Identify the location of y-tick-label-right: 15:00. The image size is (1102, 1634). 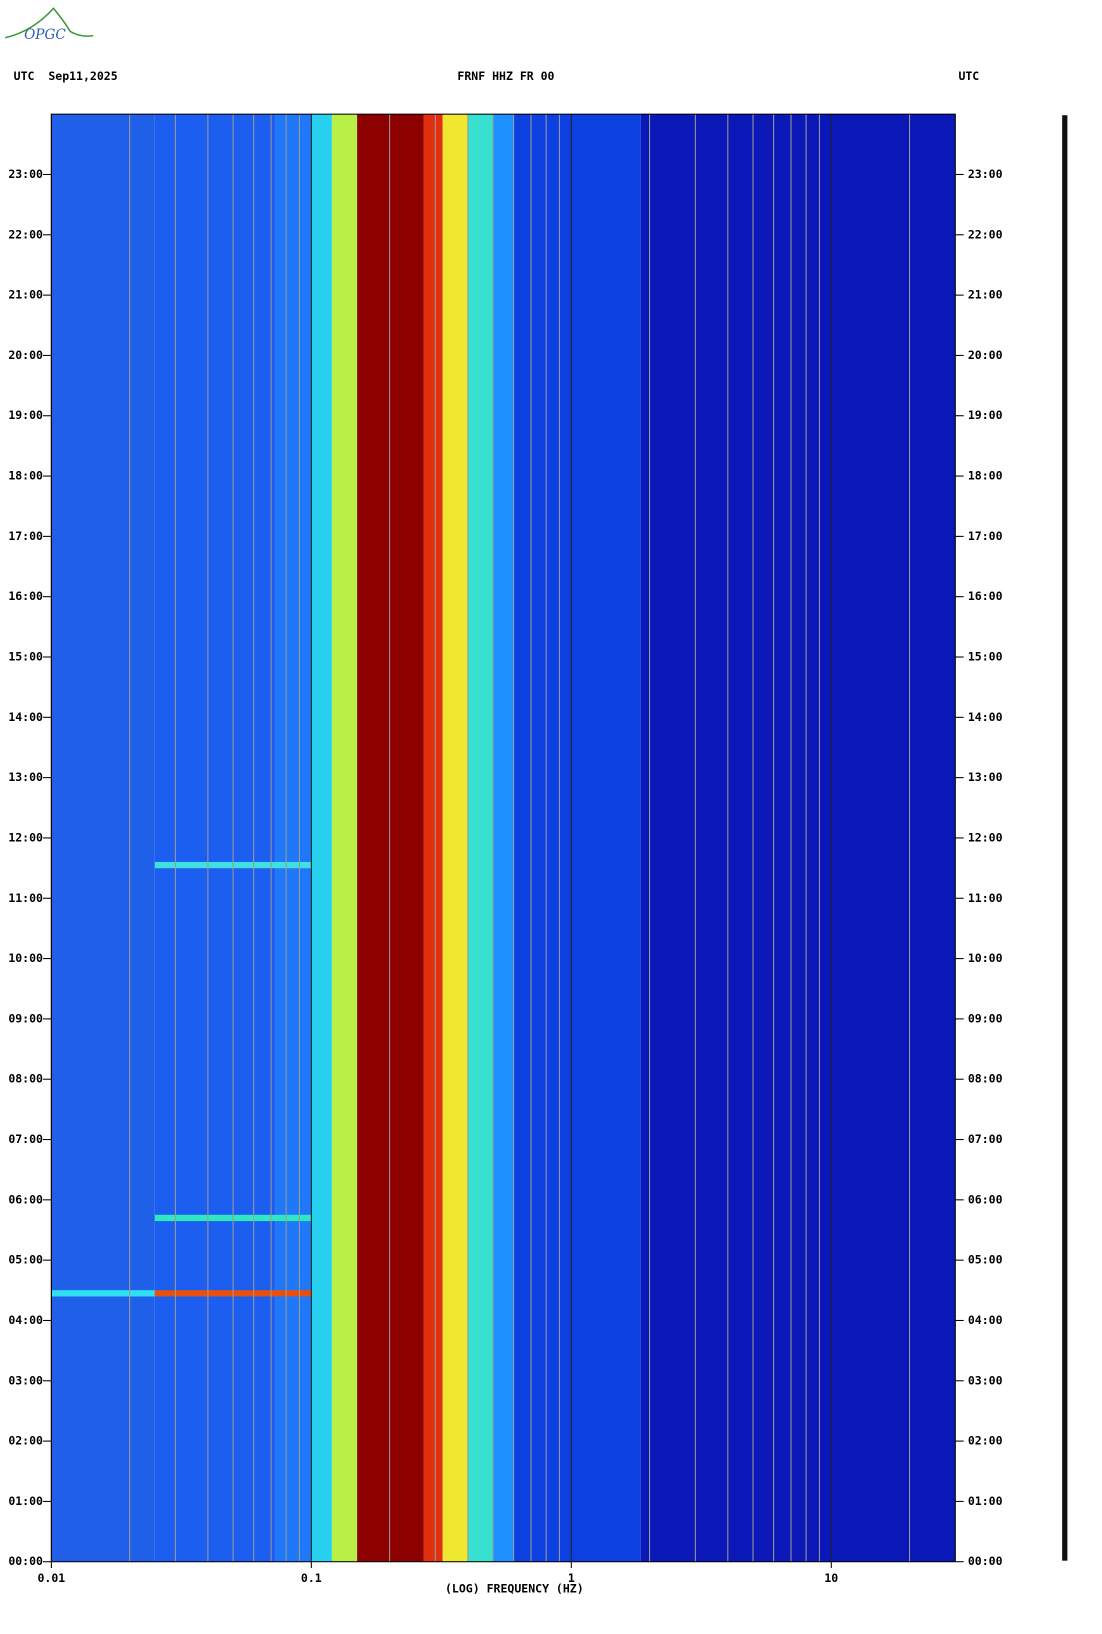
(985, 657).